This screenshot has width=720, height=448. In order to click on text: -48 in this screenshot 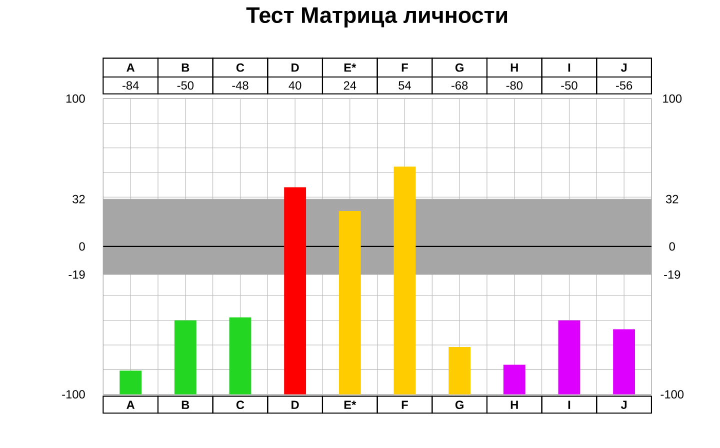, I will do `click(240, 85)`.